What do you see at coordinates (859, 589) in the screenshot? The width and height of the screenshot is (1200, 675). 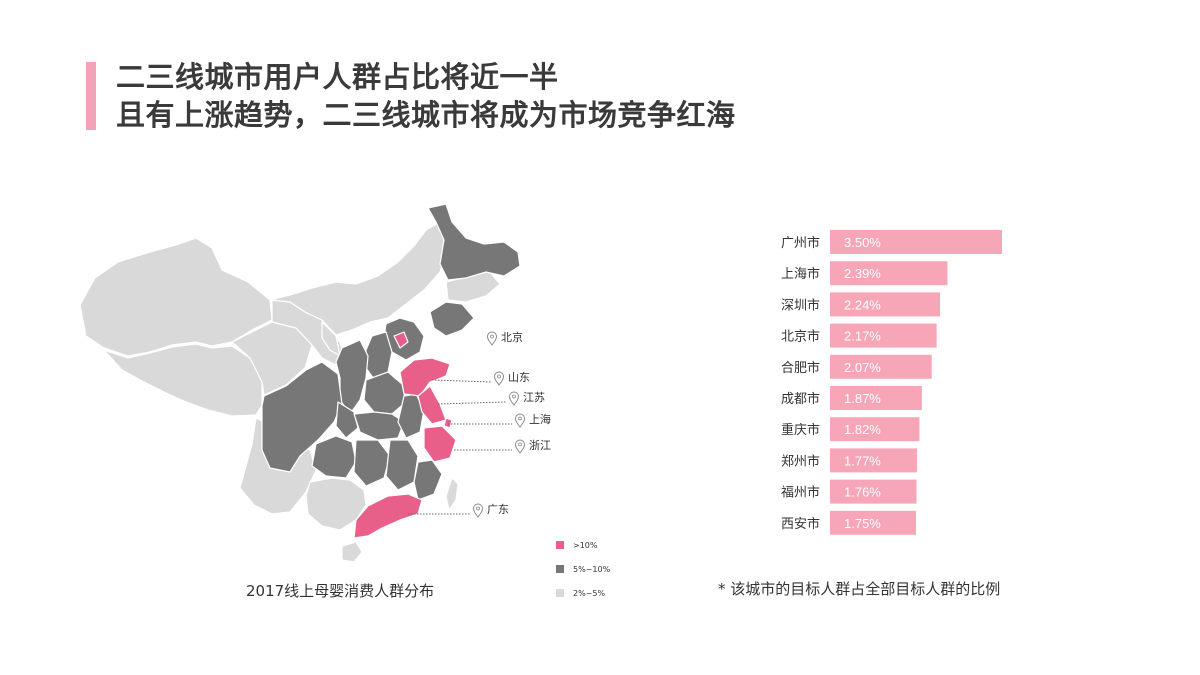 I see `footnote: * 该城市的目标人群占全部目标人群的比例` at bounding box center [859, 589].